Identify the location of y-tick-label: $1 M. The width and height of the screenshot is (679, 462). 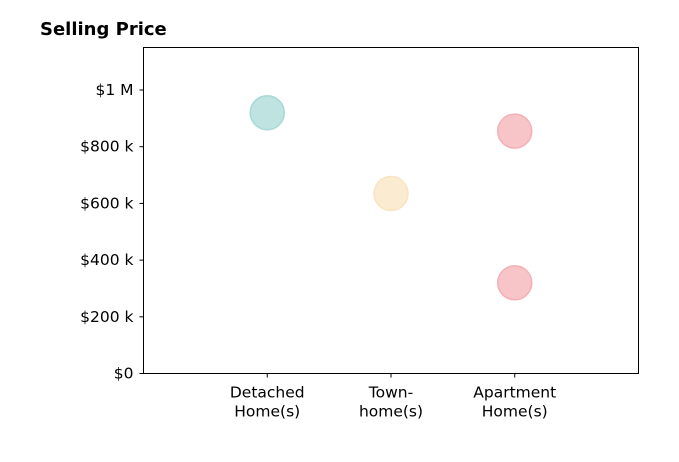
(114, 90).